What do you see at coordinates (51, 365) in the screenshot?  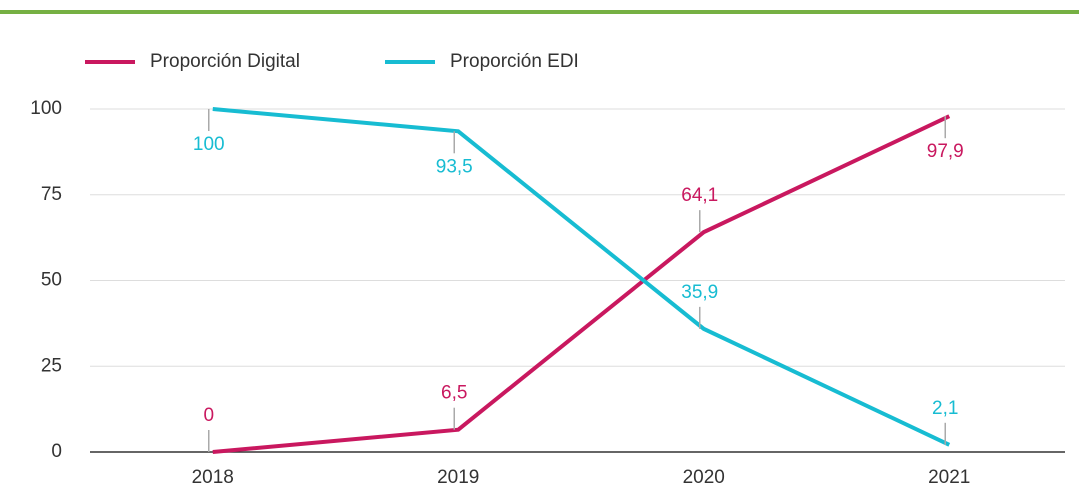 I see `y-tick-label: 25` at bounding box center [51, 365].